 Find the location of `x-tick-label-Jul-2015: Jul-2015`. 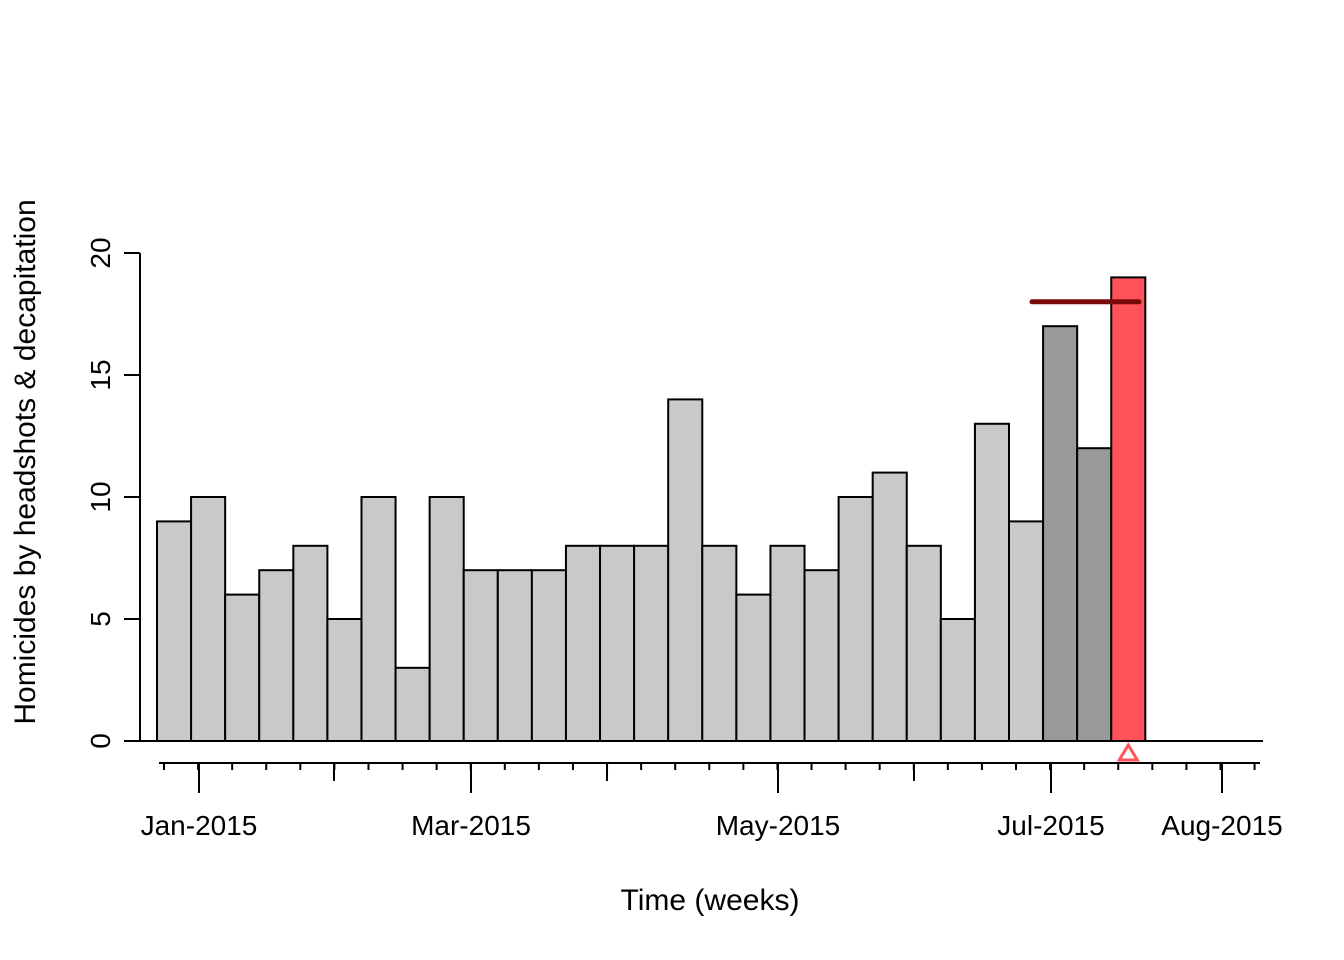

x-tick-label-Jul-2015: Jul-2015 is located at coordinates (1050, 825).